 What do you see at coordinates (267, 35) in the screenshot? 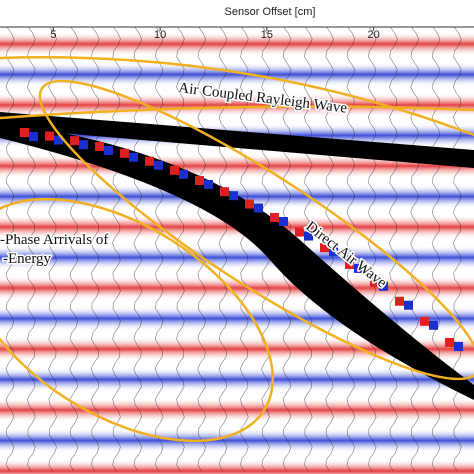
I see `x-tick-label: 15` at bounding box center [267, 35].